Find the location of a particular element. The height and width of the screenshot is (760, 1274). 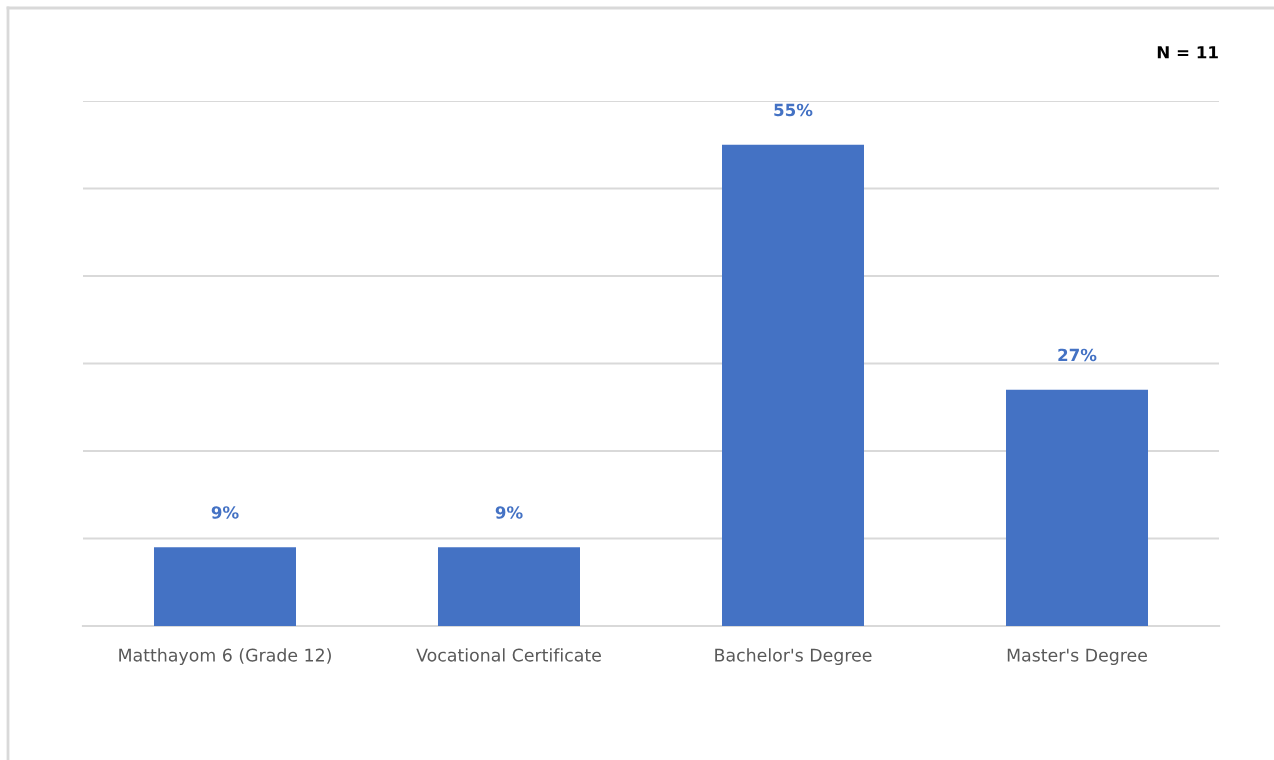

x-tick-label: Matthayom 6 (Grade 12) is located at coordinates (225, 657).